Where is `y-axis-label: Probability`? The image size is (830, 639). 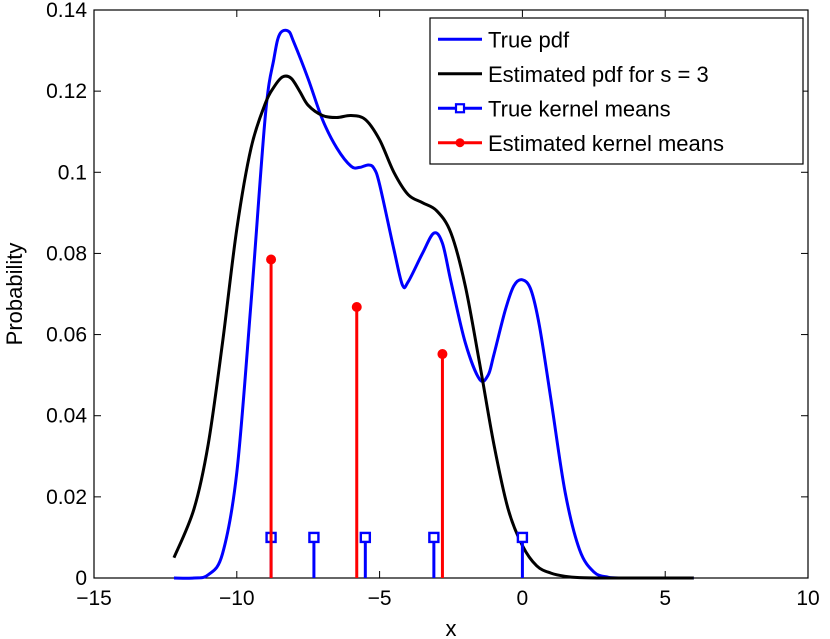 y-axis-label: Probability is located at coordinates (14, 294).